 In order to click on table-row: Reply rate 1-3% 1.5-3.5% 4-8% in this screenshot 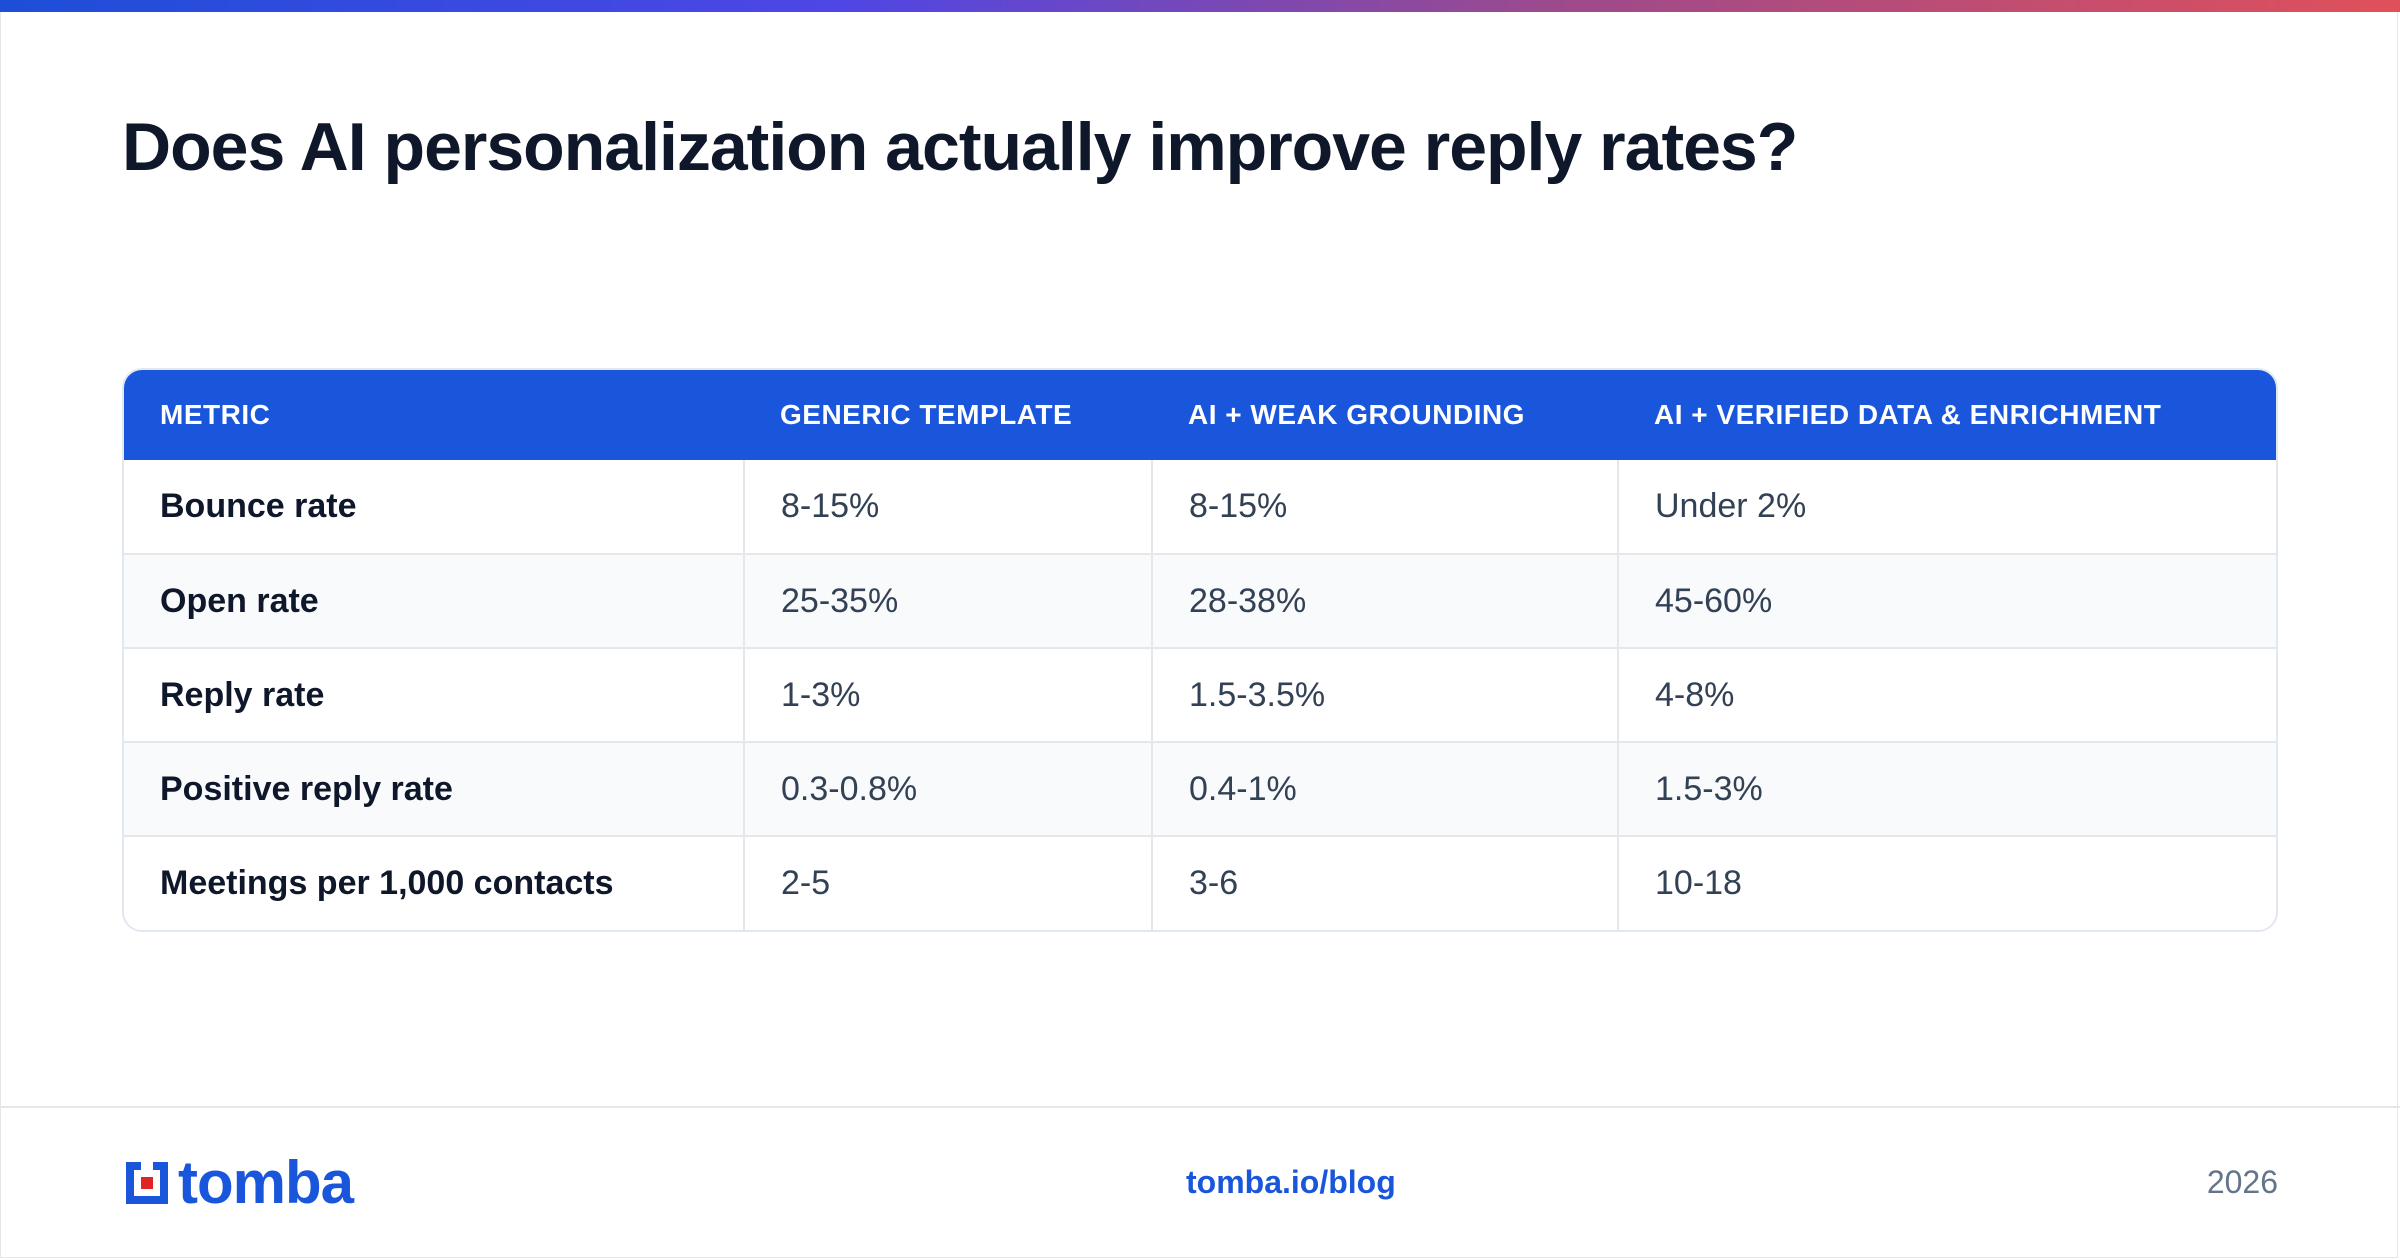, I will do `click(1200, 694)`.